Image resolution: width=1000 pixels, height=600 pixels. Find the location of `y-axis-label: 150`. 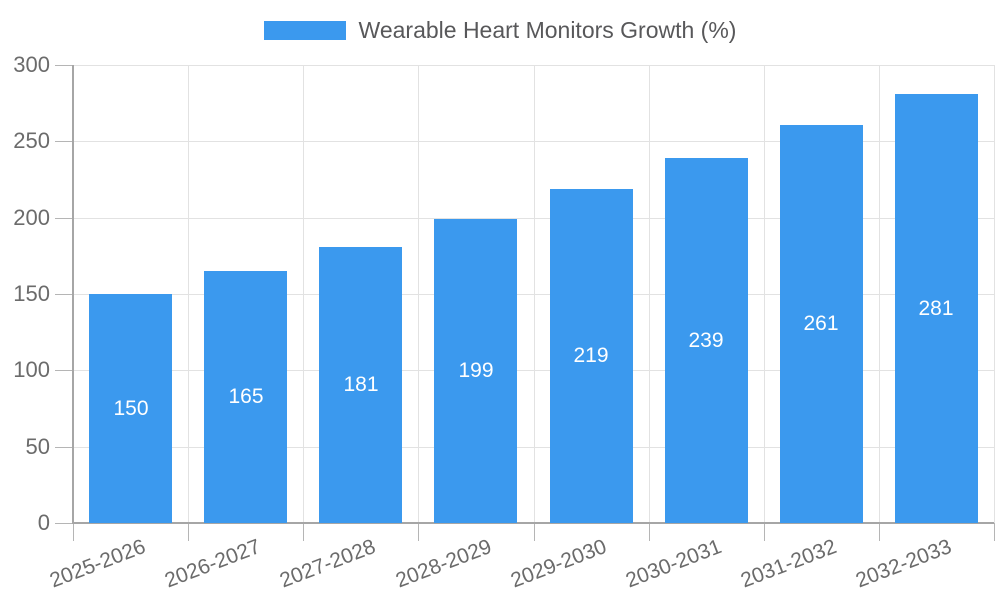

y-axis-label: 150 is located at coordinates (31, 293).